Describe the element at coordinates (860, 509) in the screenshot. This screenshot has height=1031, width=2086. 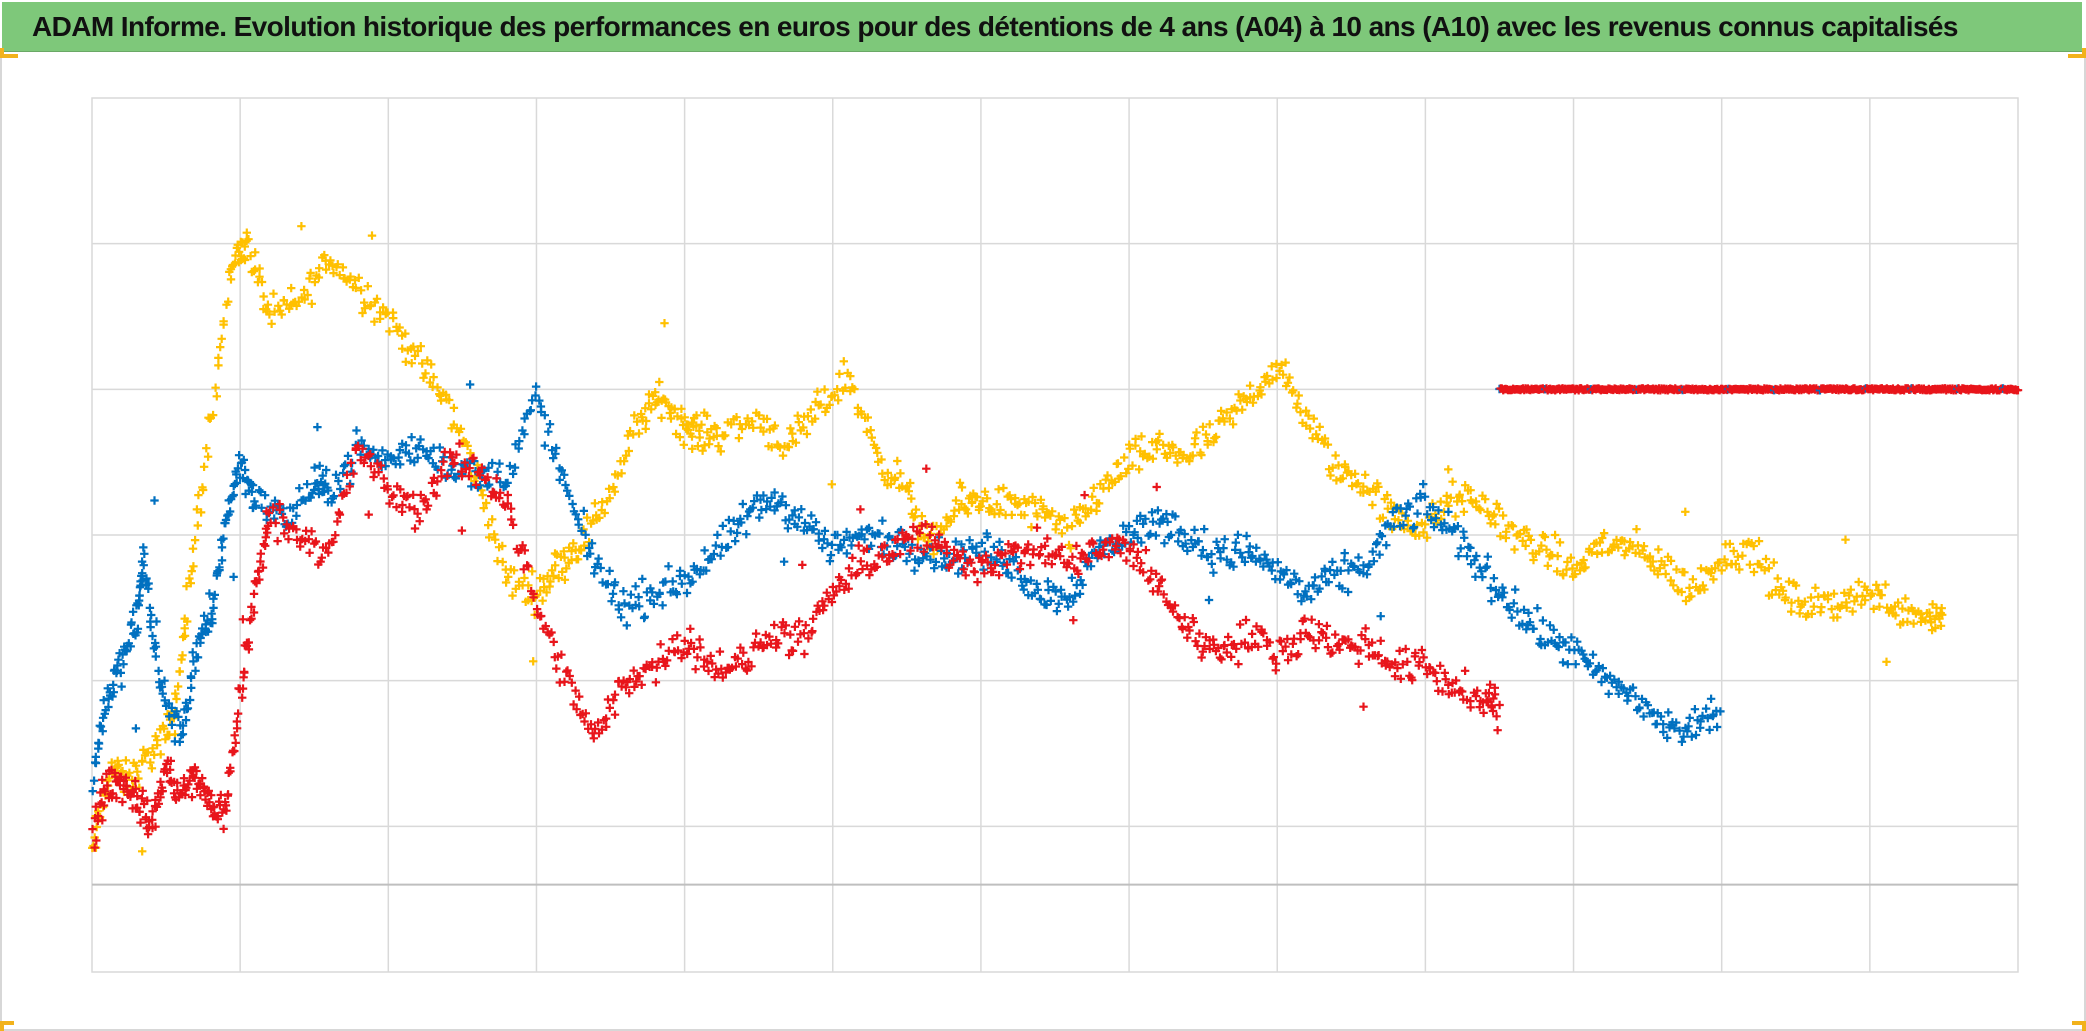
I see `series-3-outlier` at that location.